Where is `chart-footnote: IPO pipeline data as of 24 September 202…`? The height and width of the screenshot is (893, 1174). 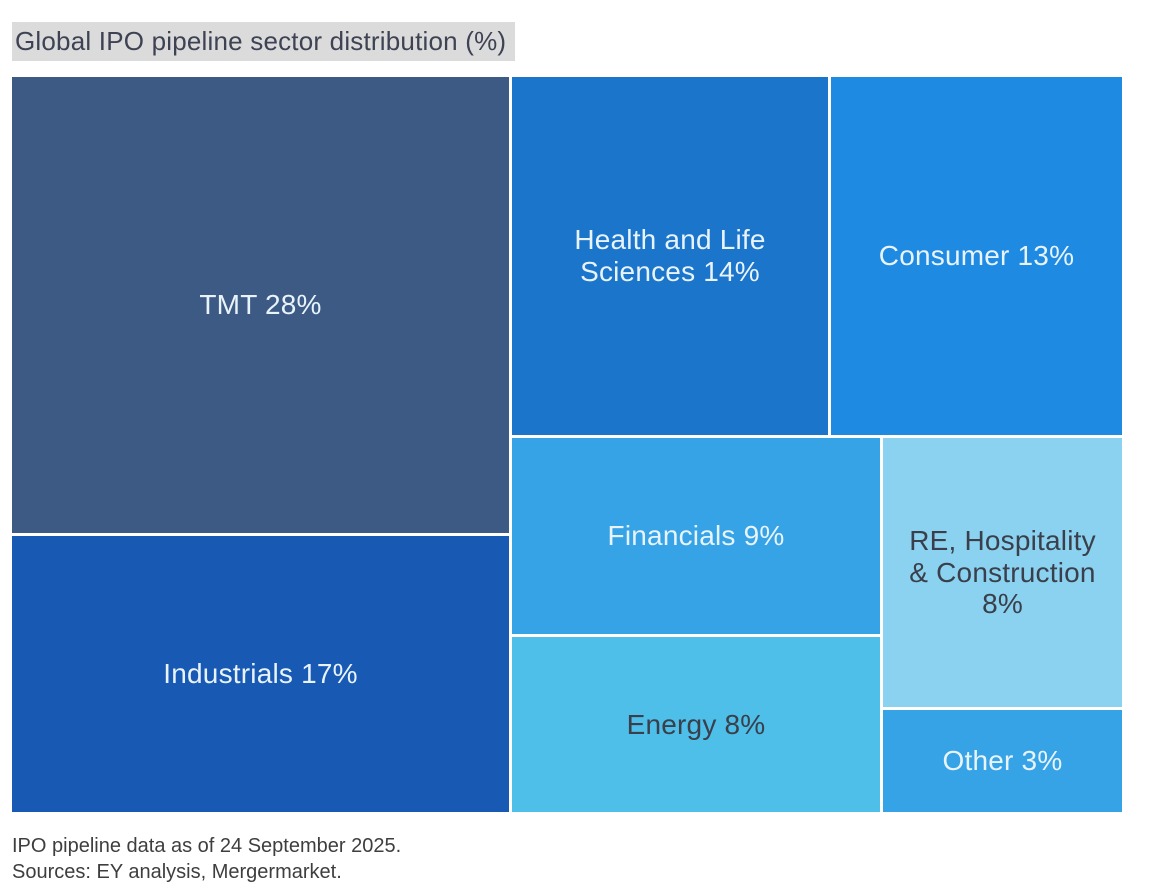
chart-footnote: IPO pipeline data as of 24 September 202… is located at coordinates (206, 859).